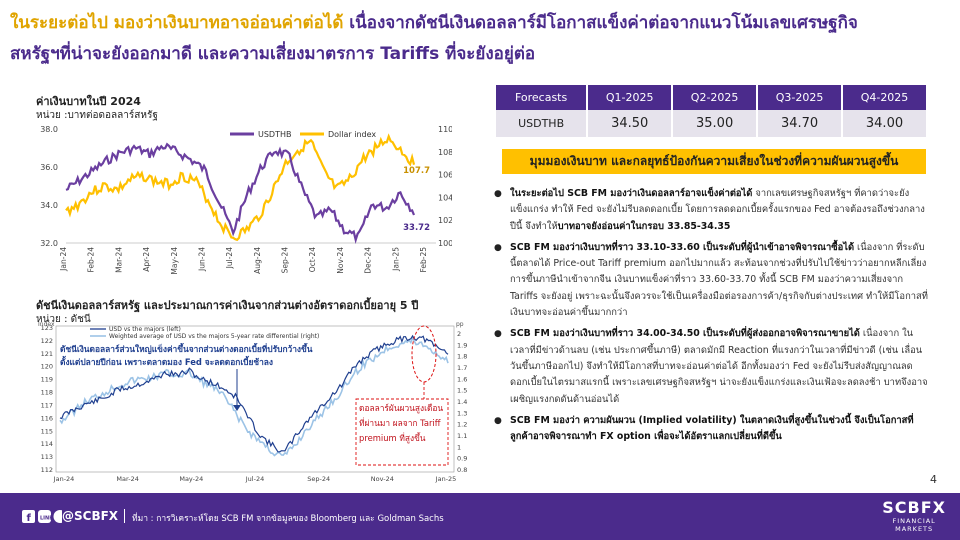 Image resolution: width=960 pixels, height=540 pixels. What do you see at coordinates (542, 97) in the screenshot?
I see `table-header-cell: Forecasts` at bounding box center [542, 97].